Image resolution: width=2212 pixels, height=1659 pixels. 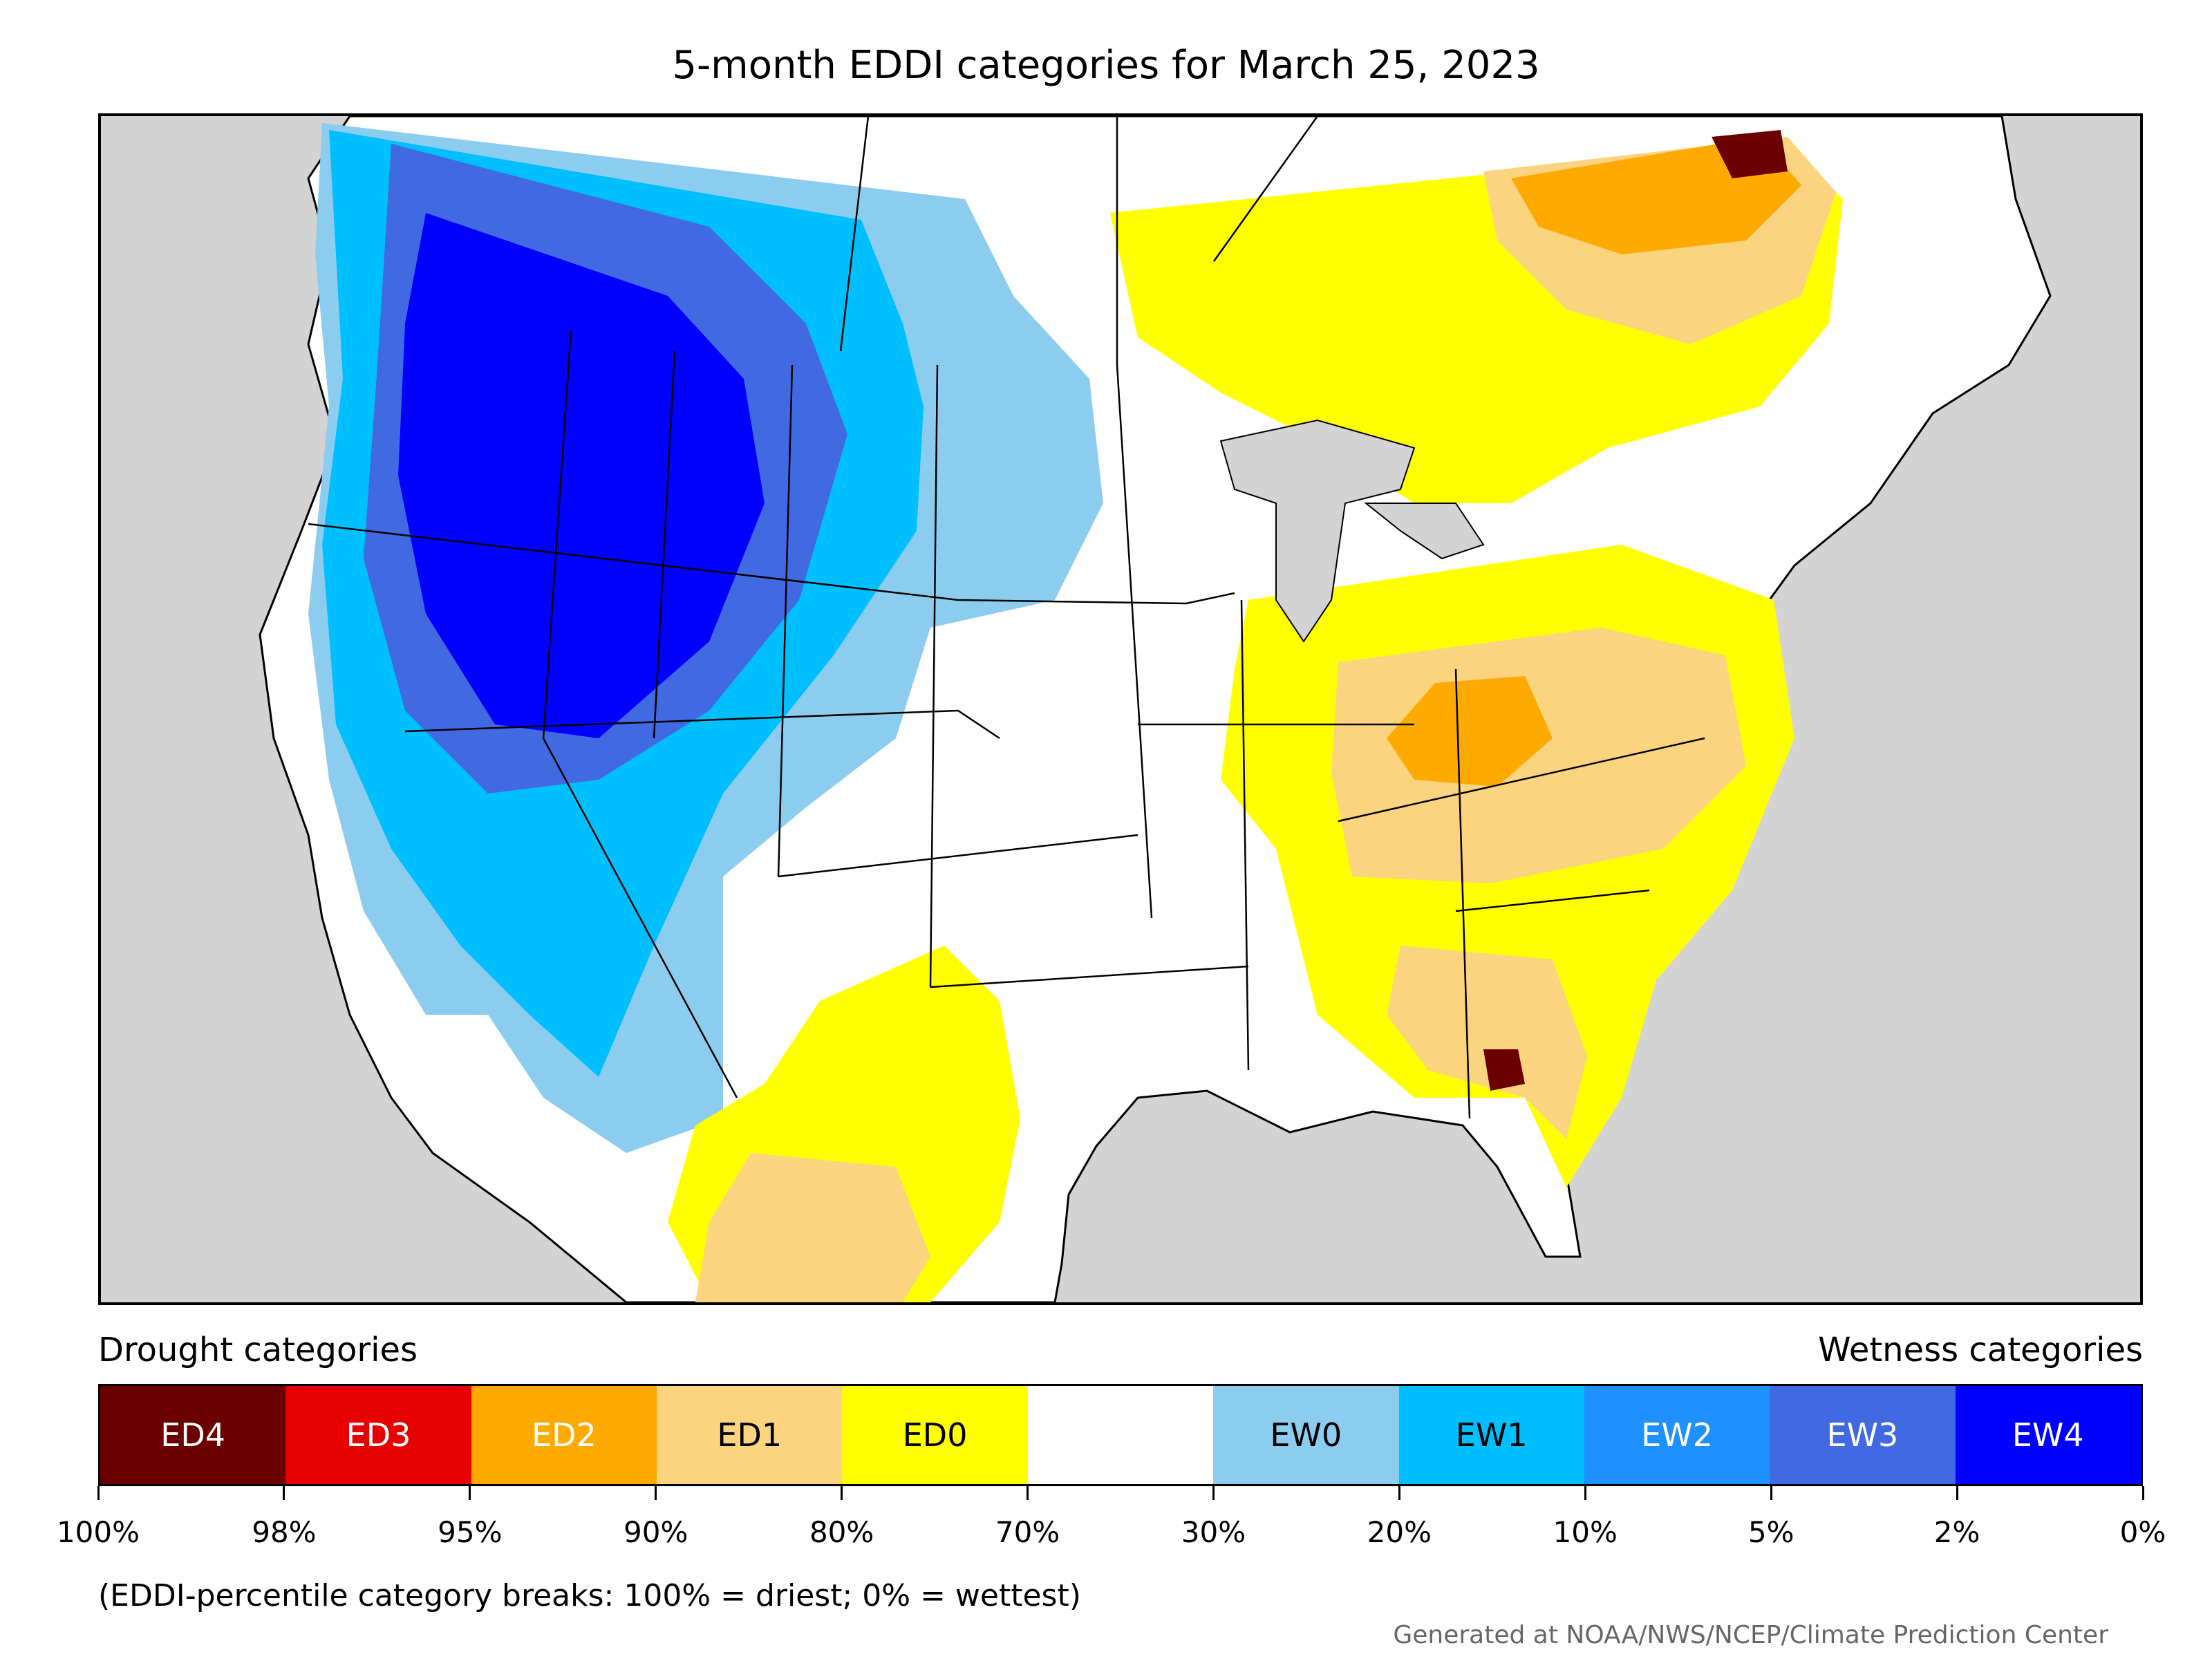 I want to click on colorbar-segment-ed1: ED1, so click(x=750, y=1435).